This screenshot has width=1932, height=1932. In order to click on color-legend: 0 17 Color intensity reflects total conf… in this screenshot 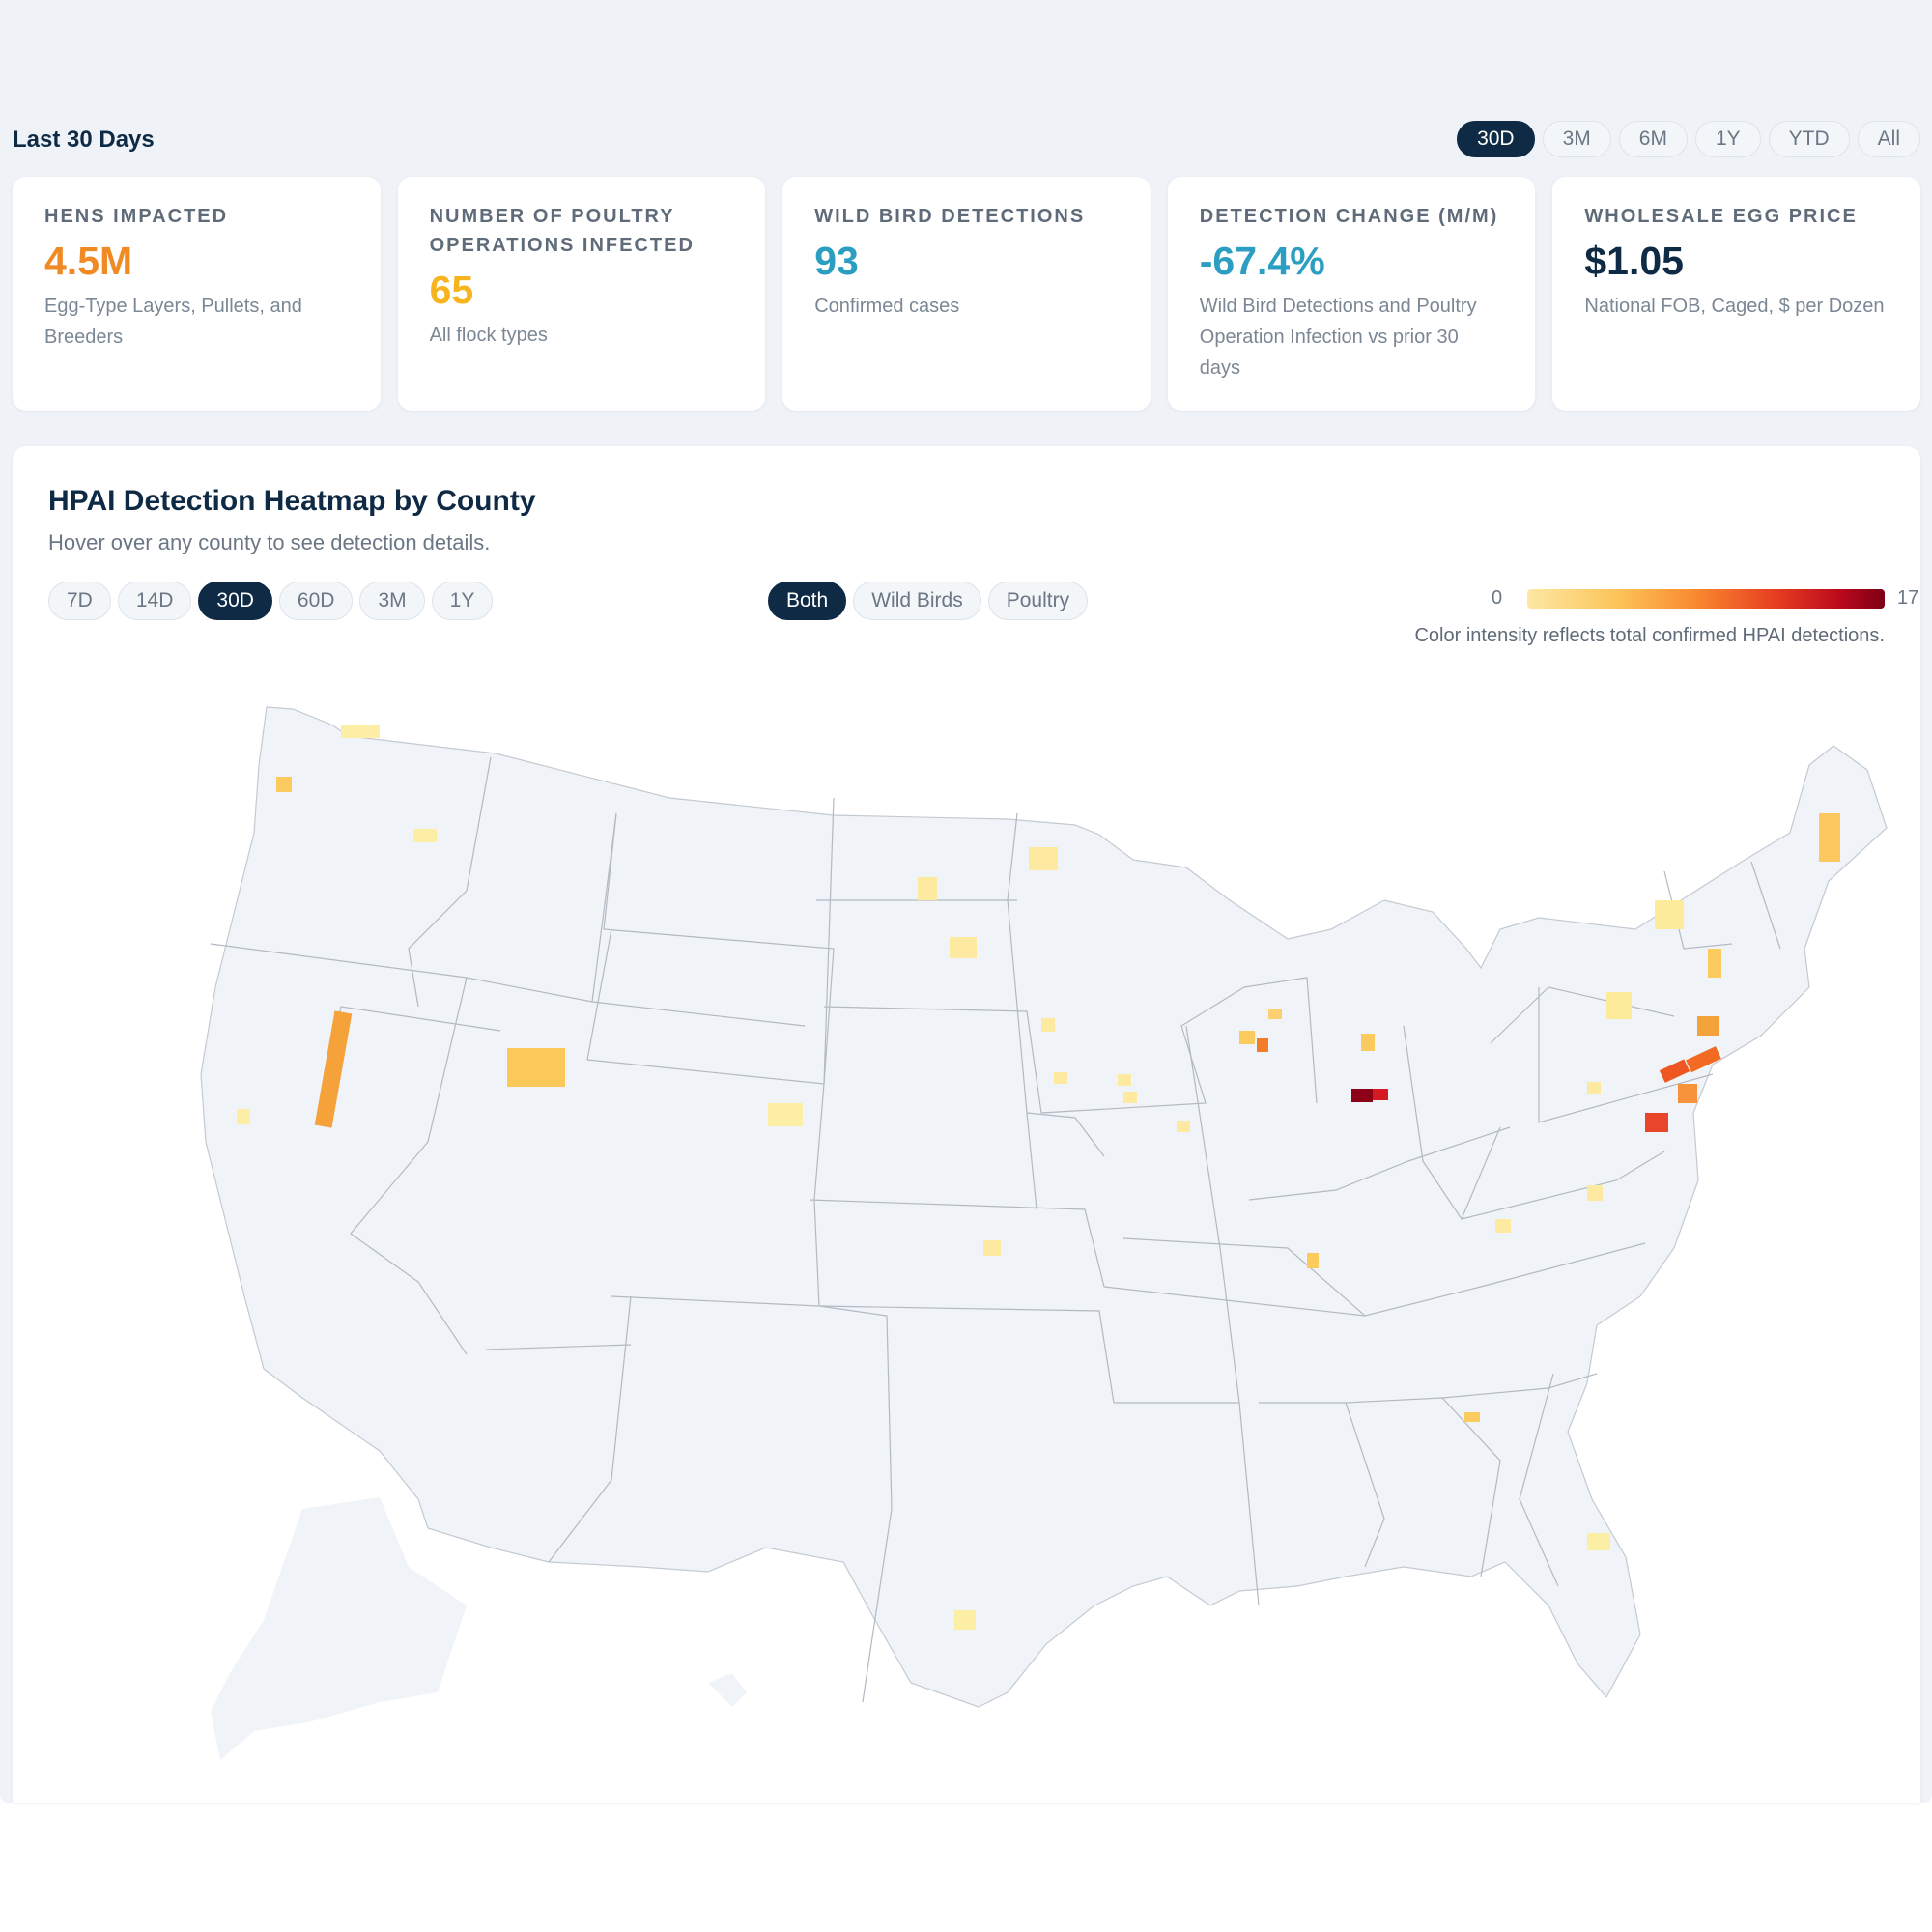, I will do `click(1666, 625)`.